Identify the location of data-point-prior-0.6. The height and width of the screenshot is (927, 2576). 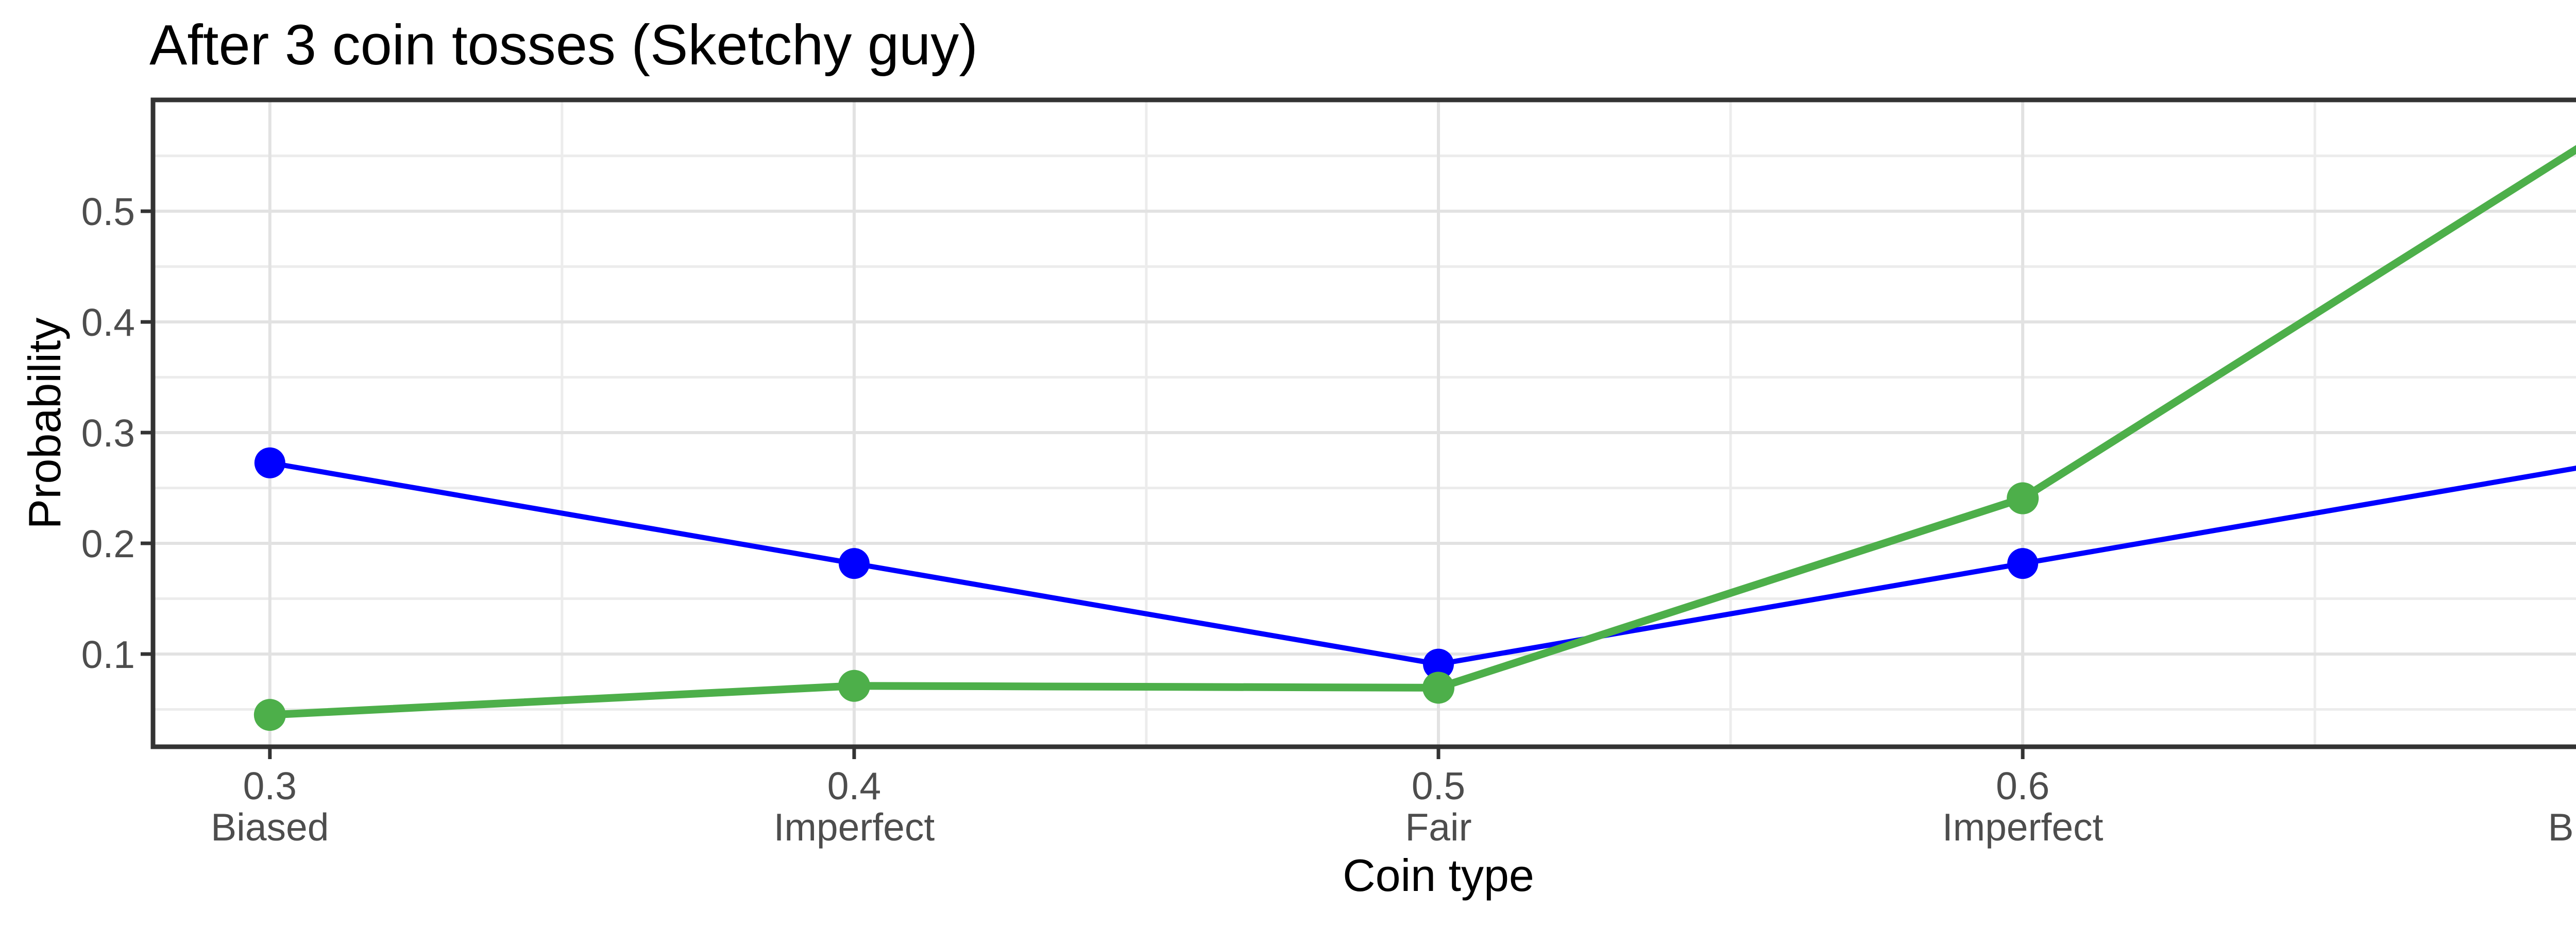
(2023, 563).